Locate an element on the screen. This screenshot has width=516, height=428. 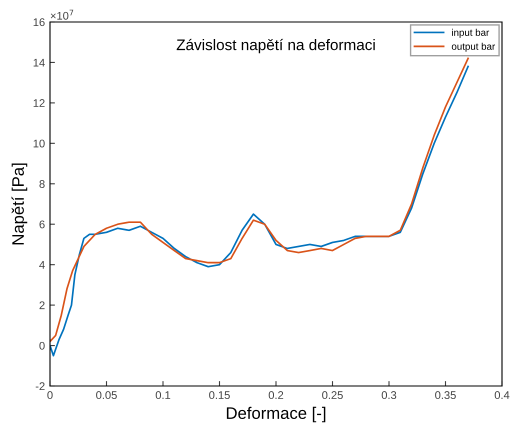
y-tick-label: 10 is located at coordinates (39, 144).